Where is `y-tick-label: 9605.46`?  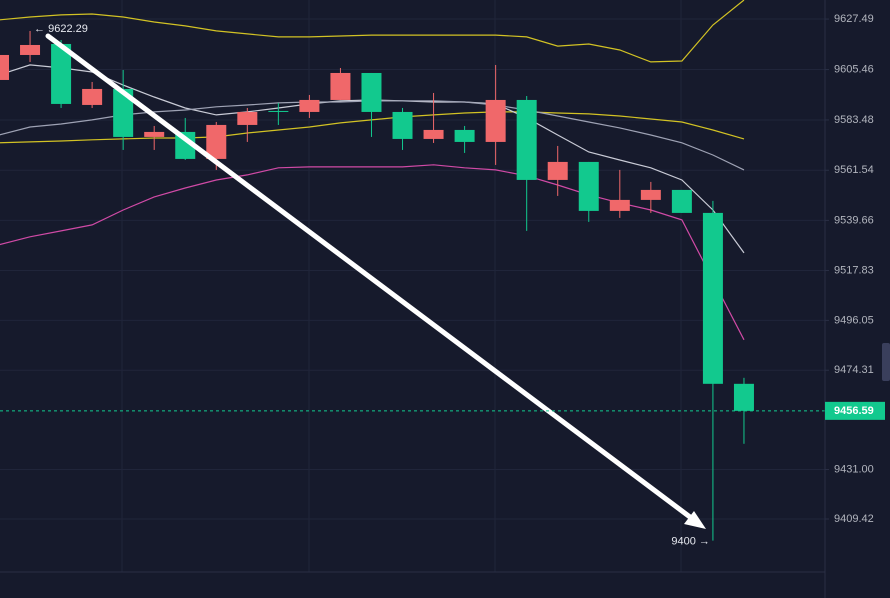 y-tick-label: 9605.46 is located at coordinates (854, 69).